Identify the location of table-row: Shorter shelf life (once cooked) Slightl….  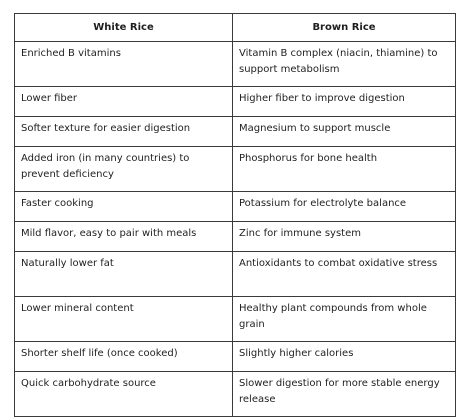
(235, 356).